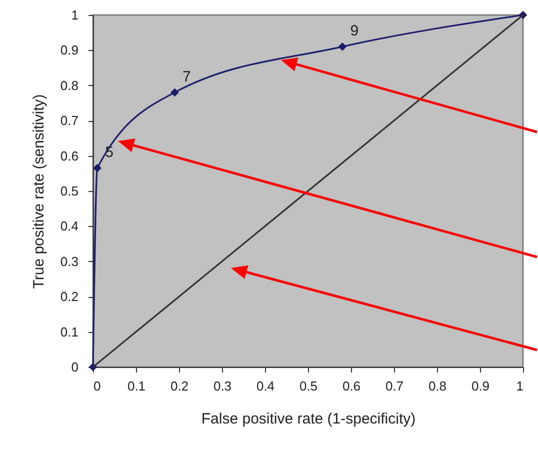 Image resolution: width=538 pixels, height=450 pixels. Describe the element at coordinates (39, 191) in the screenshot. I see `y-axis-title: True positive rate (sensitivity)` at that location.